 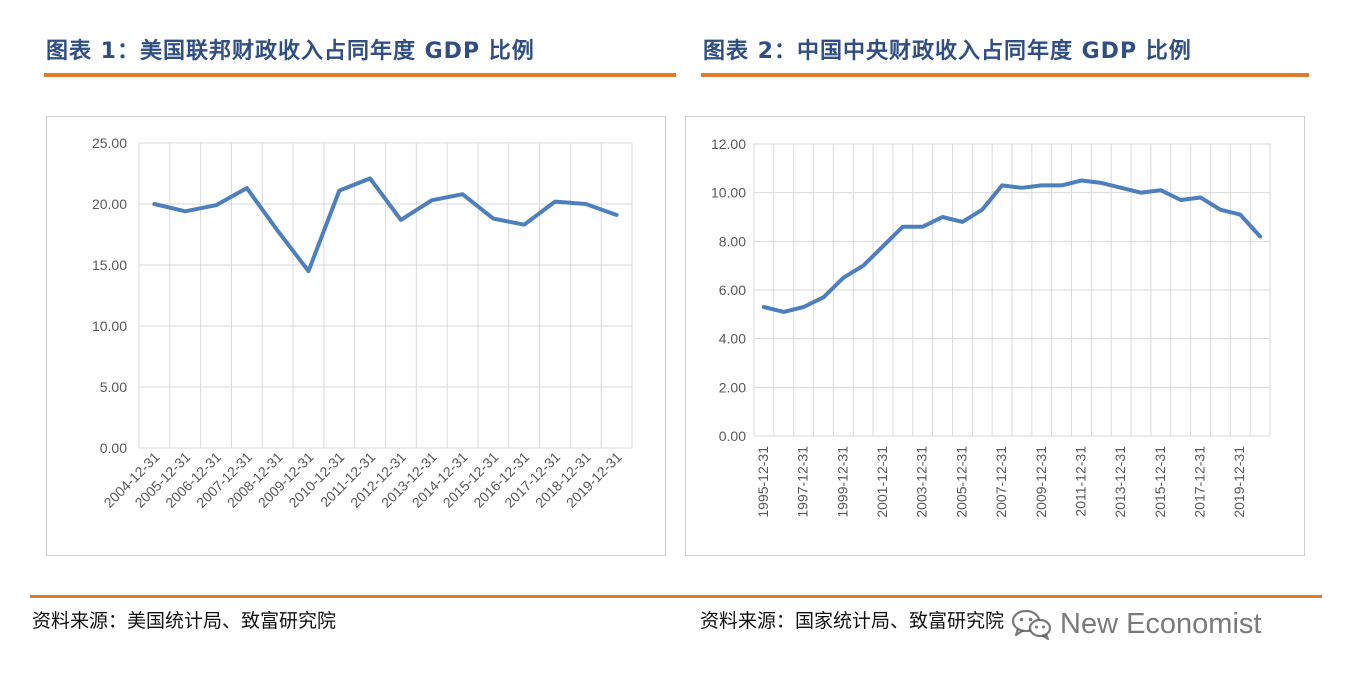 What do you see at coordinates (1041, 482) in the screenshot?
I see `x-tick-label: 2009-12-31` at bounding box center [1041, 482].